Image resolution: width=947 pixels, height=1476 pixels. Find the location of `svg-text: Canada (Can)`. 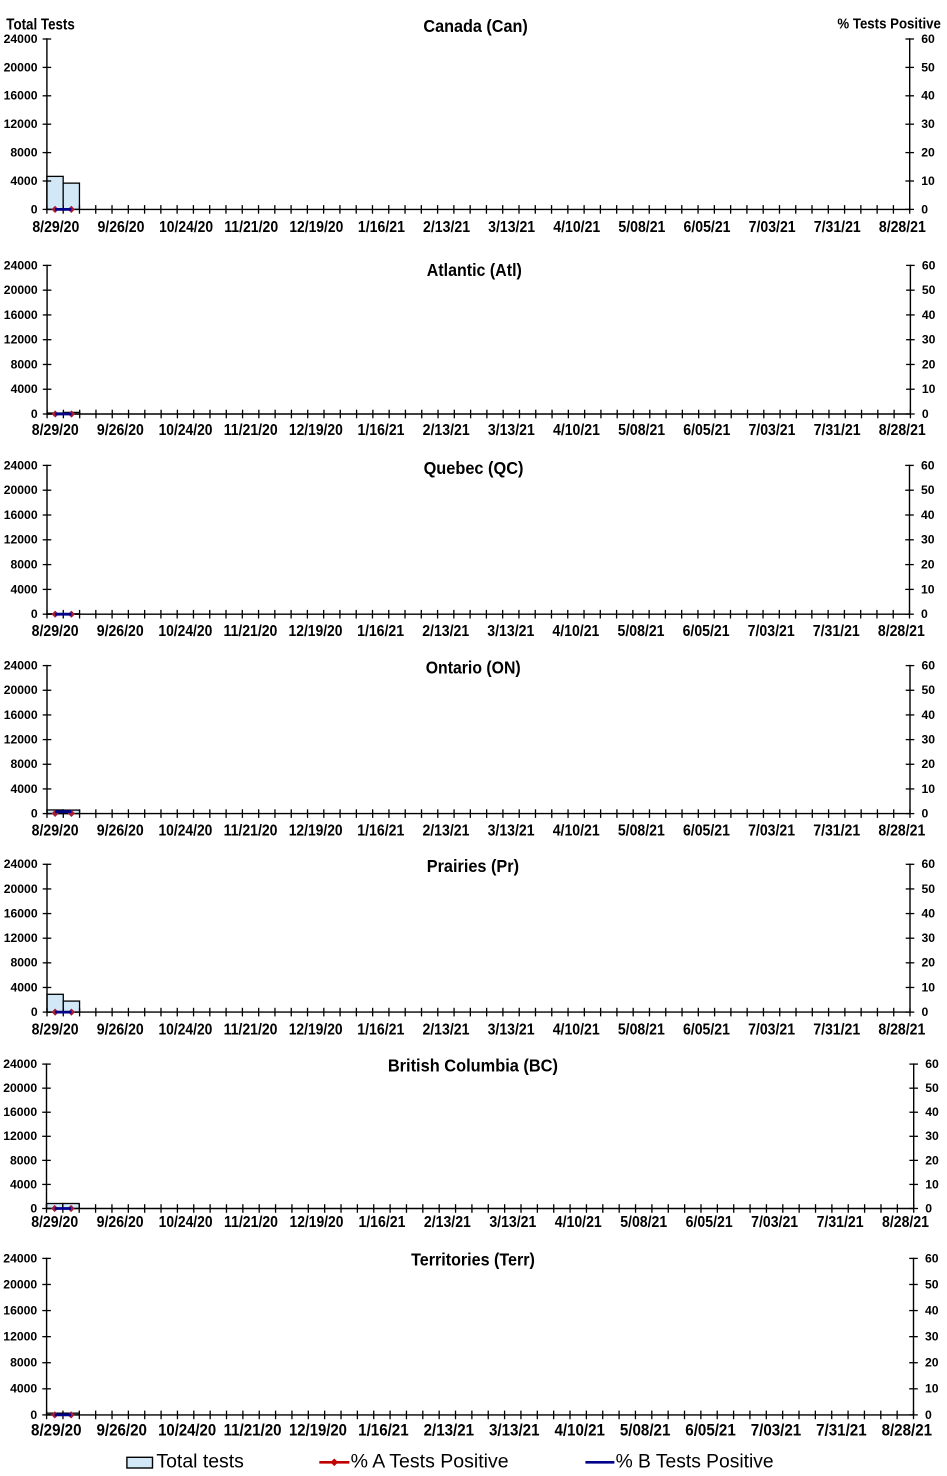

svg-text: Canada (Can) is located at coordinates (475, 26).